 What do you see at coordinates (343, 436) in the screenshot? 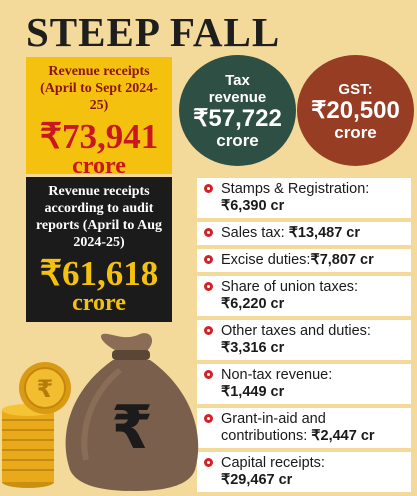
I see `item-value: ₹2,447 cr` at bounding box center [343, 436].